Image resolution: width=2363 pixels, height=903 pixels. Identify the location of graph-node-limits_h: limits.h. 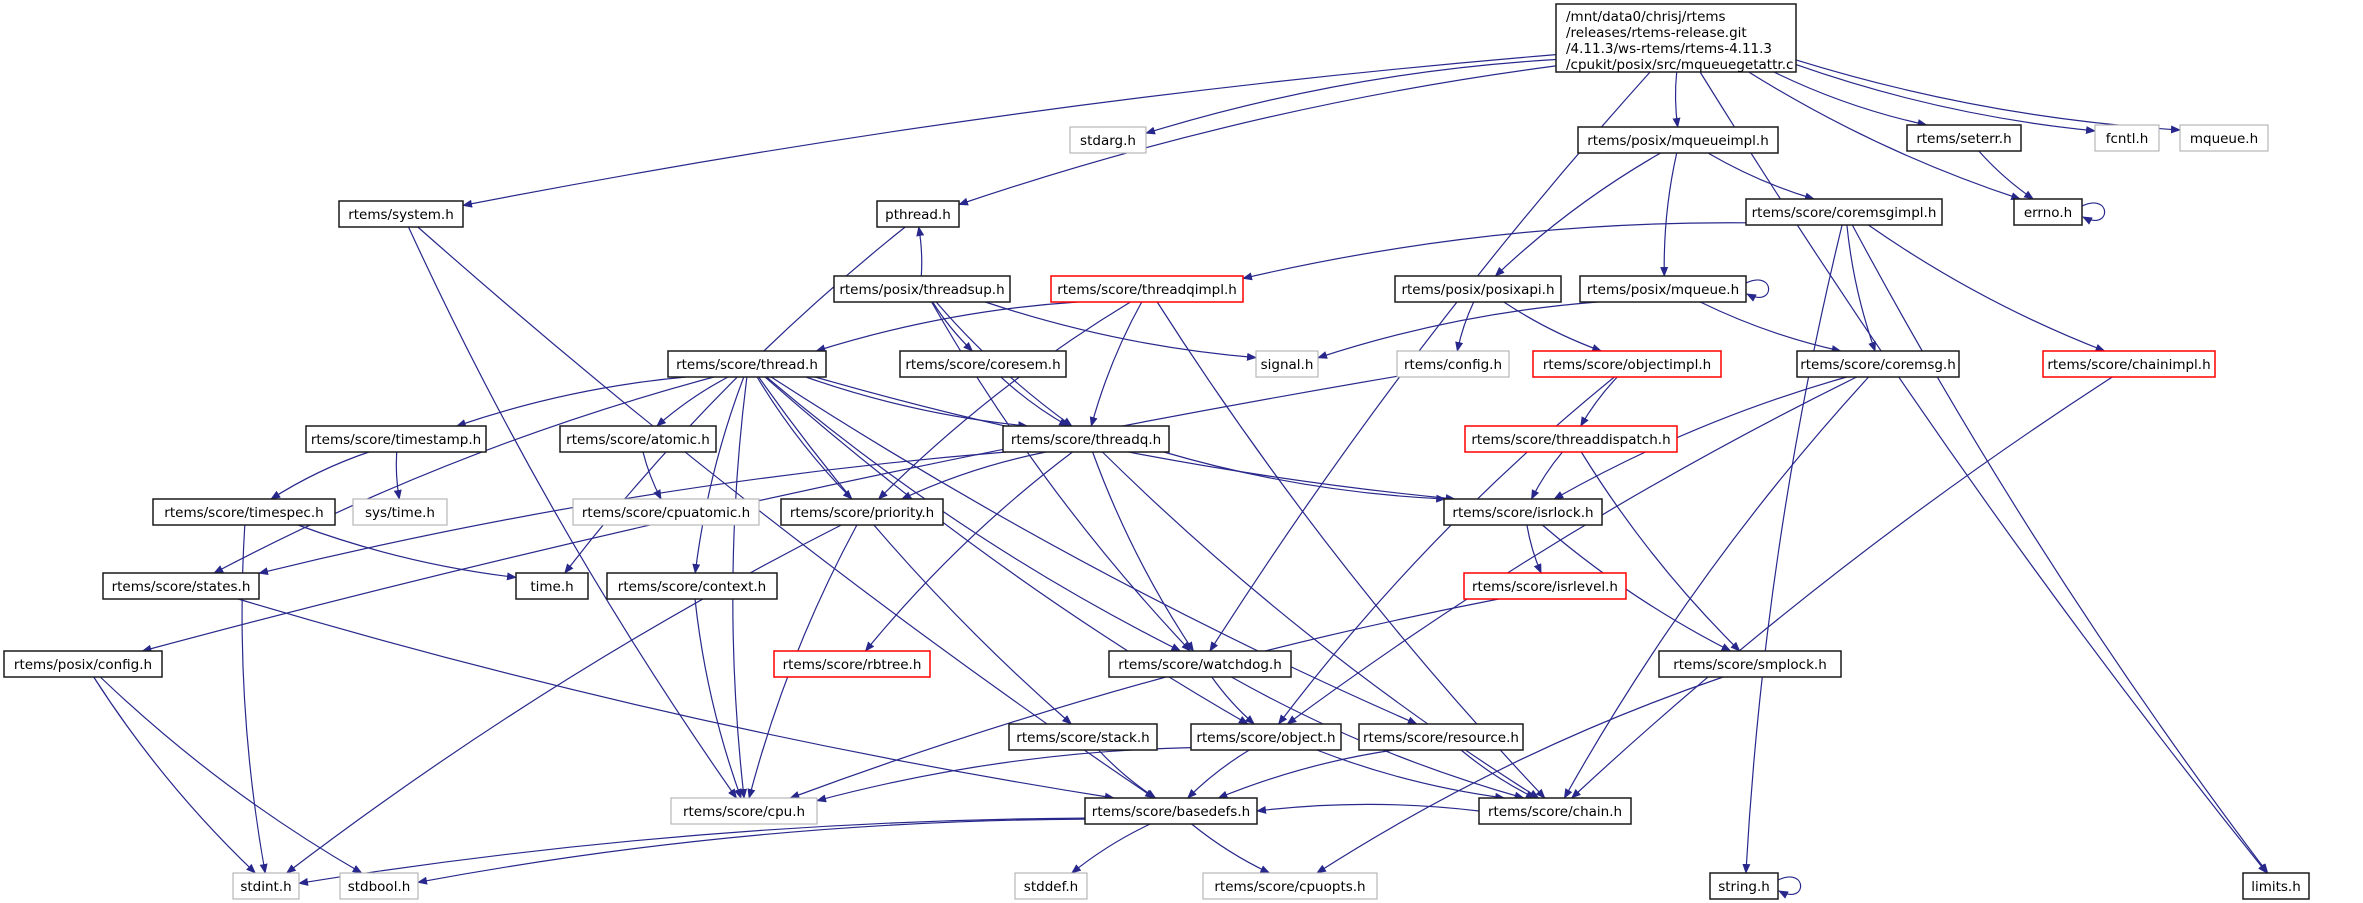
(2276, 886).